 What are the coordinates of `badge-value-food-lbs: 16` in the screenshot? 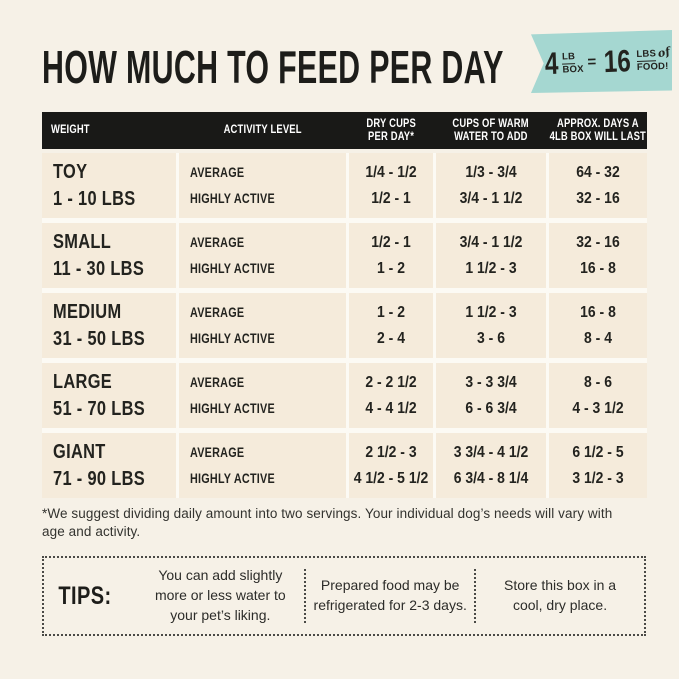 It's located at (617, 61).